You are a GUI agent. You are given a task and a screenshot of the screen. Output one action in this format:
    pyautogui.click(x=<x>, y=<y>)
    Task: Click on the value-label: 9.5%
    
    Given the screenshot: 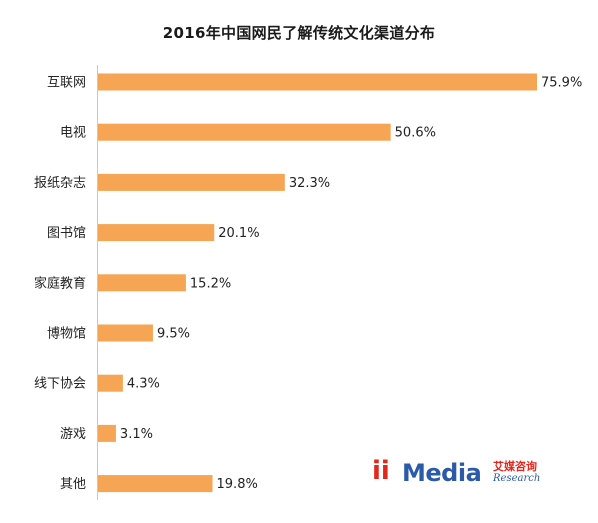 What is the action you would take?
    pyautogui.click(x=173, y=334)
    